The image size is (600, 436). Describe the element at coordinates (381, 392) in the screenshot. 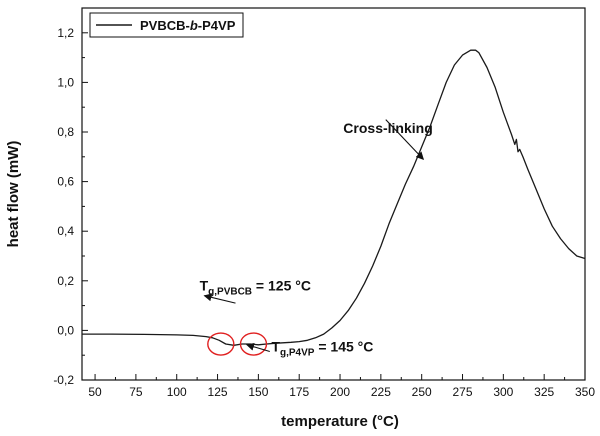

I see `x-tick-label: 225` at that location.